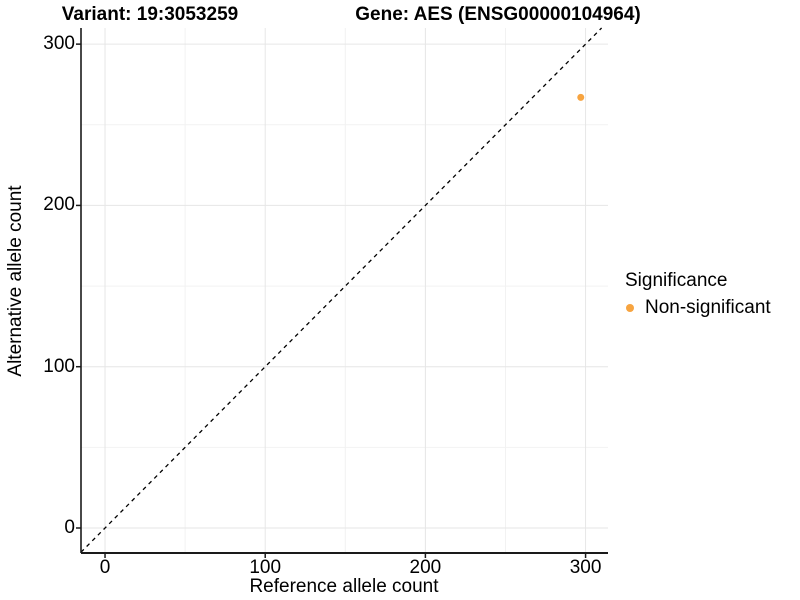 The image size is (800, 600). Describe the element at coordinates (344, 586) in the screenshot. I see `x-axis-label: Reference allele count` at that location.